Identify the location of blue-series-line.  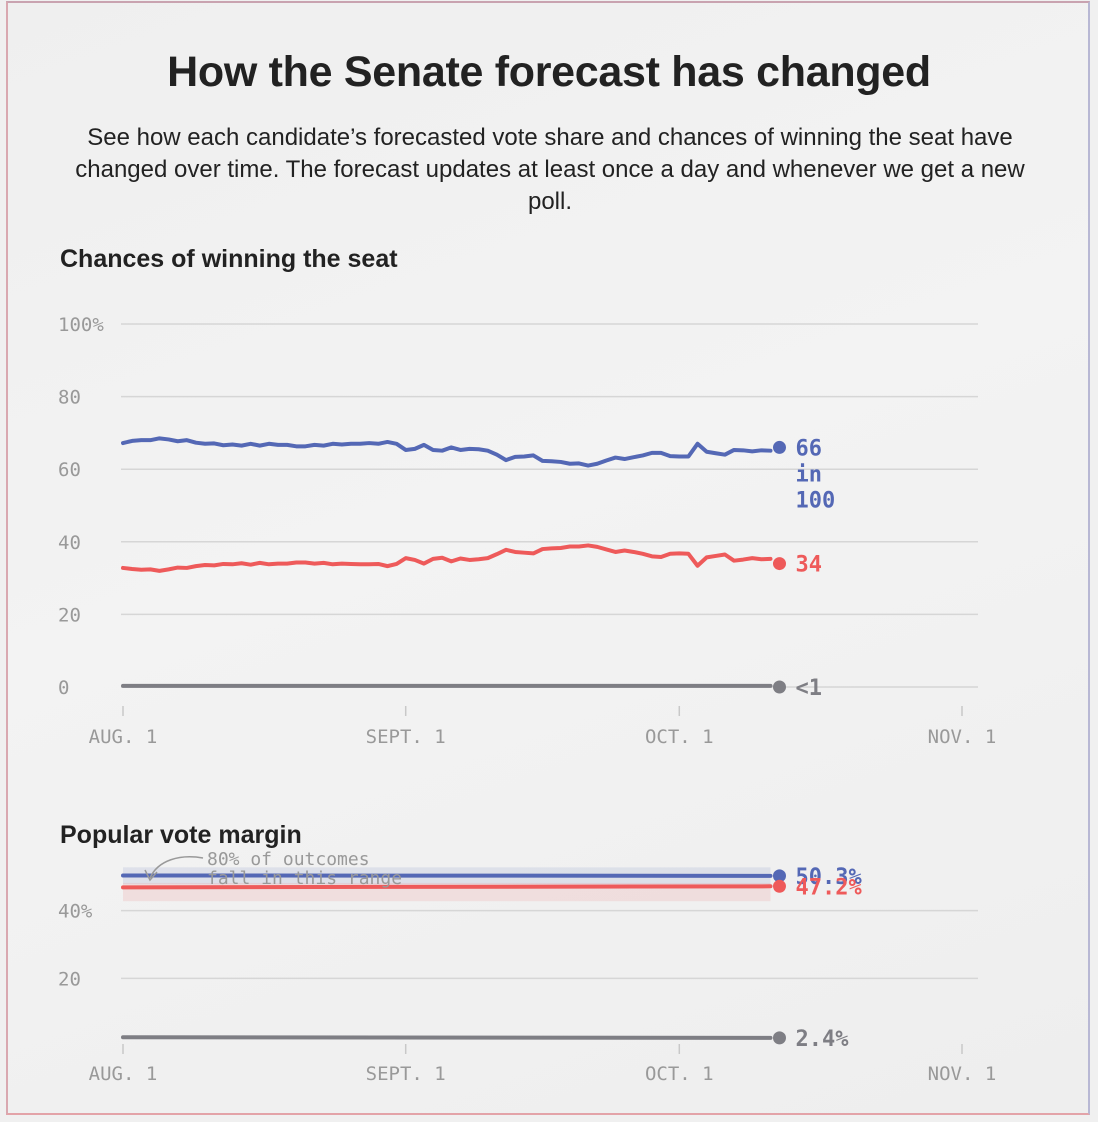
(447, 452).